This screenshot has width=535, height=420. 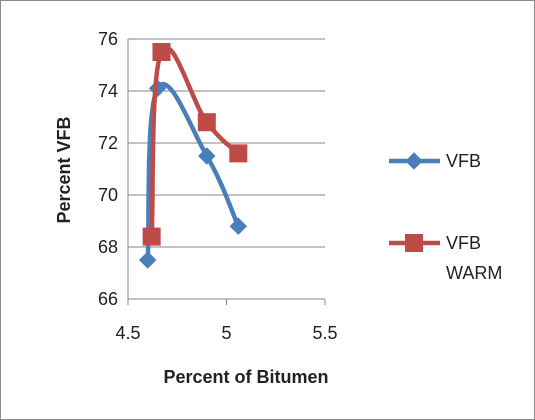 I want to click on x-axis-title: Percent of Bitumen, so click(x=245, y=377).